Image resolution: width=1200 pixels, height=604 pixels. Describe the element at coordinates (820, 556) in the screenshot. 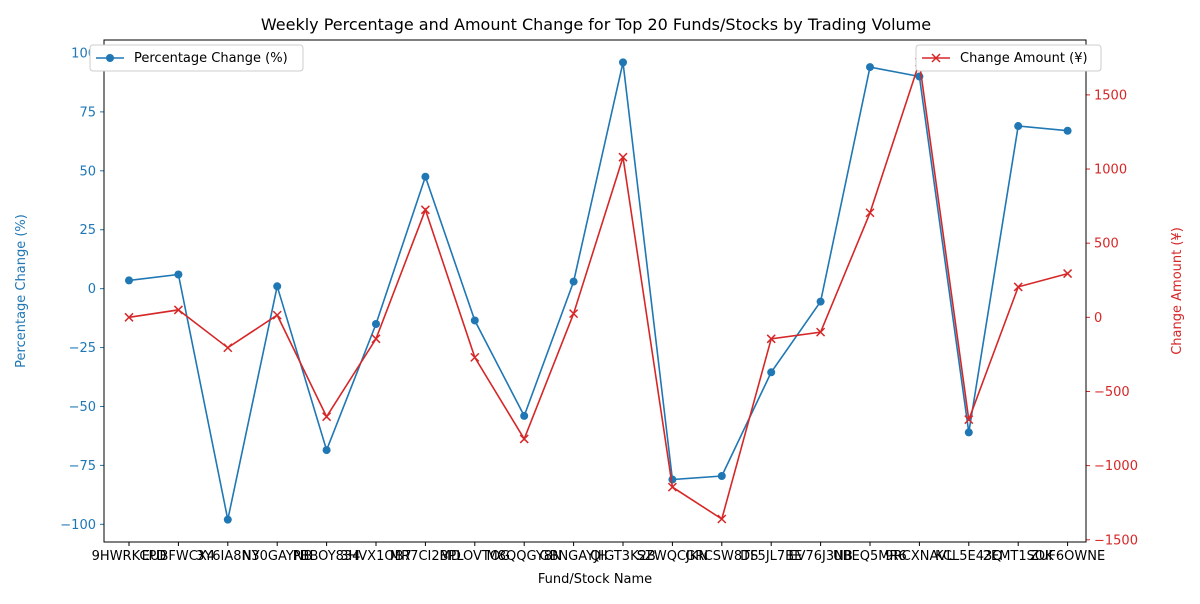

I see `x-tick-label: EV76J3NB` at that location.